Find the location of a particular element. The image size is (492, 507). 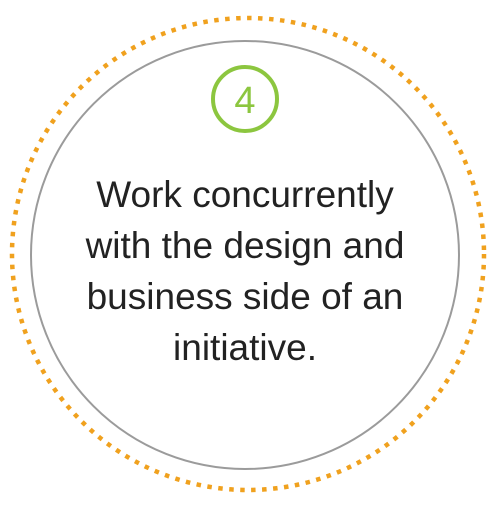

step-badge-ring is located at coordinates (245, 99).